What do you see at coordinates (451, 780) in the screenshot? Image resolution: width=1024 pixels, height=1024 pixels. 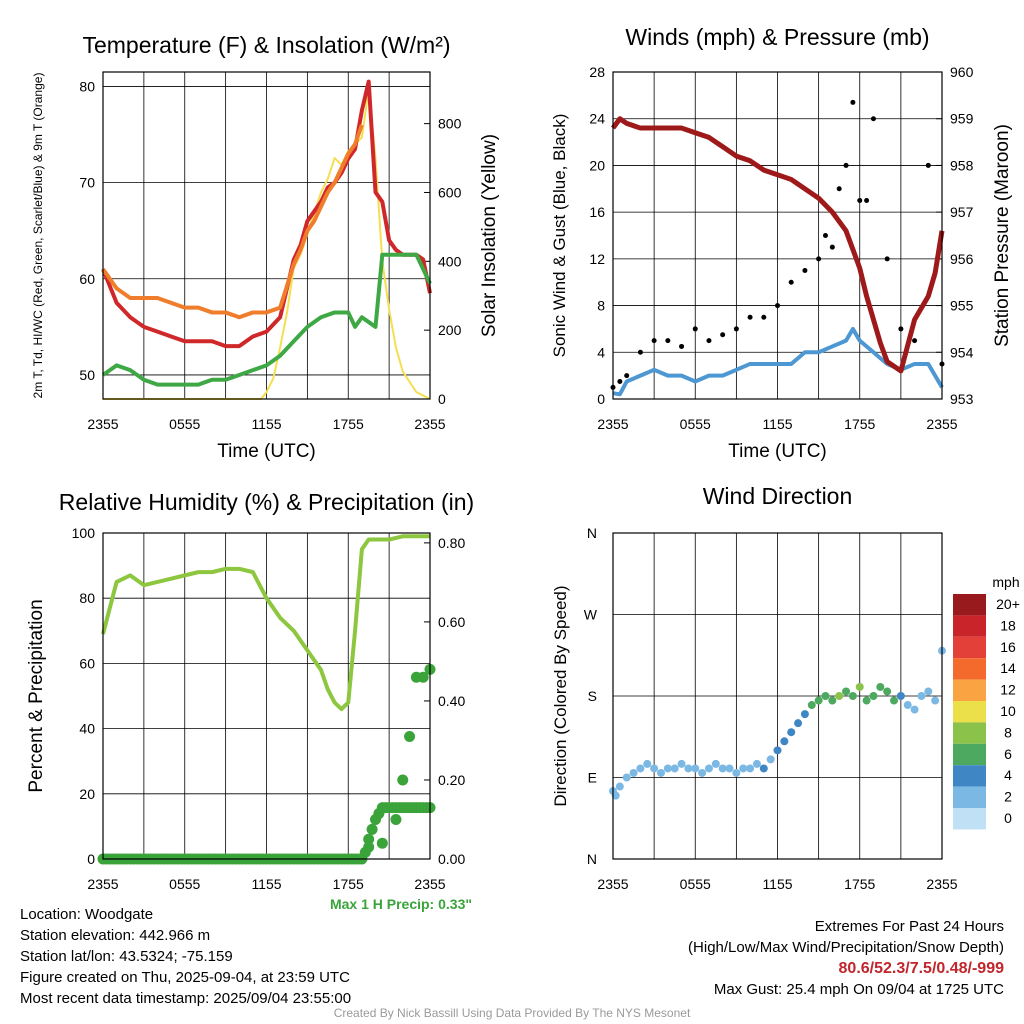 I see `y-right-tick-label: 0.20` at bounding box center [451, 780].